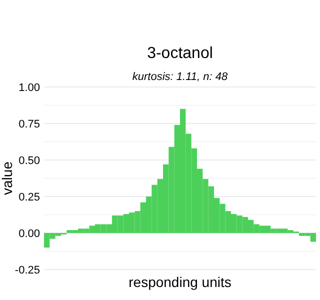  Describe the element at coordinates (29, 160) in the screenshot. I see `y-tick-label: 0.50` at that location.